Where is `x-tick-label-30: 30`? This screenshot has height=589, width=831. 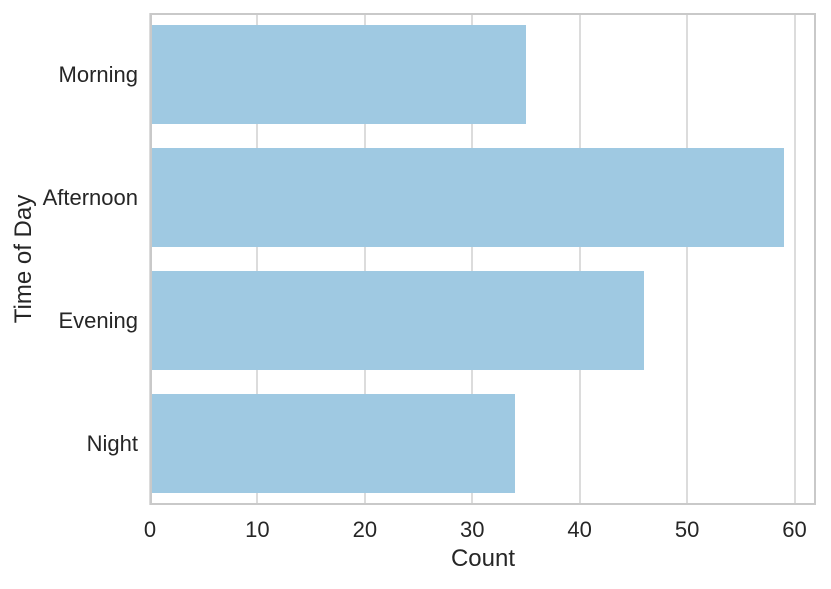
x-tick-label-30: 30 is located at coordinates (472, 529).